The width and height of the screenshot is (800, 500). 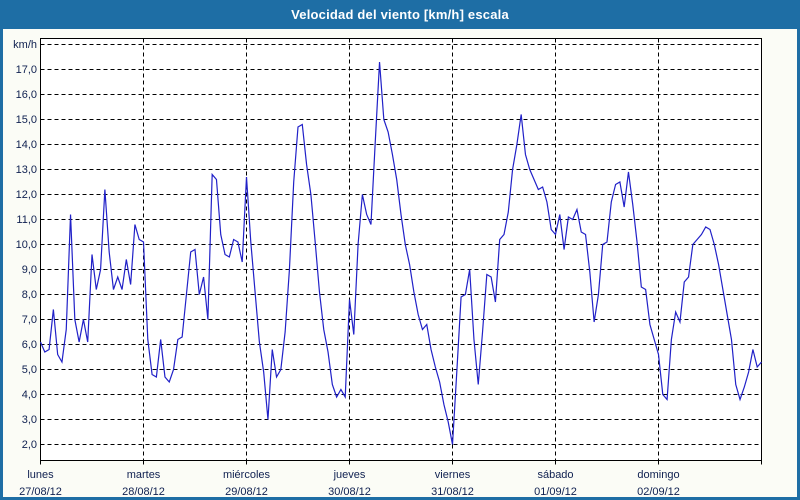 What do you see at coordinates (26, 219) in the screenshot?
I see `y-axis-tick-label: 11,0` at bounding box center [26, 219].